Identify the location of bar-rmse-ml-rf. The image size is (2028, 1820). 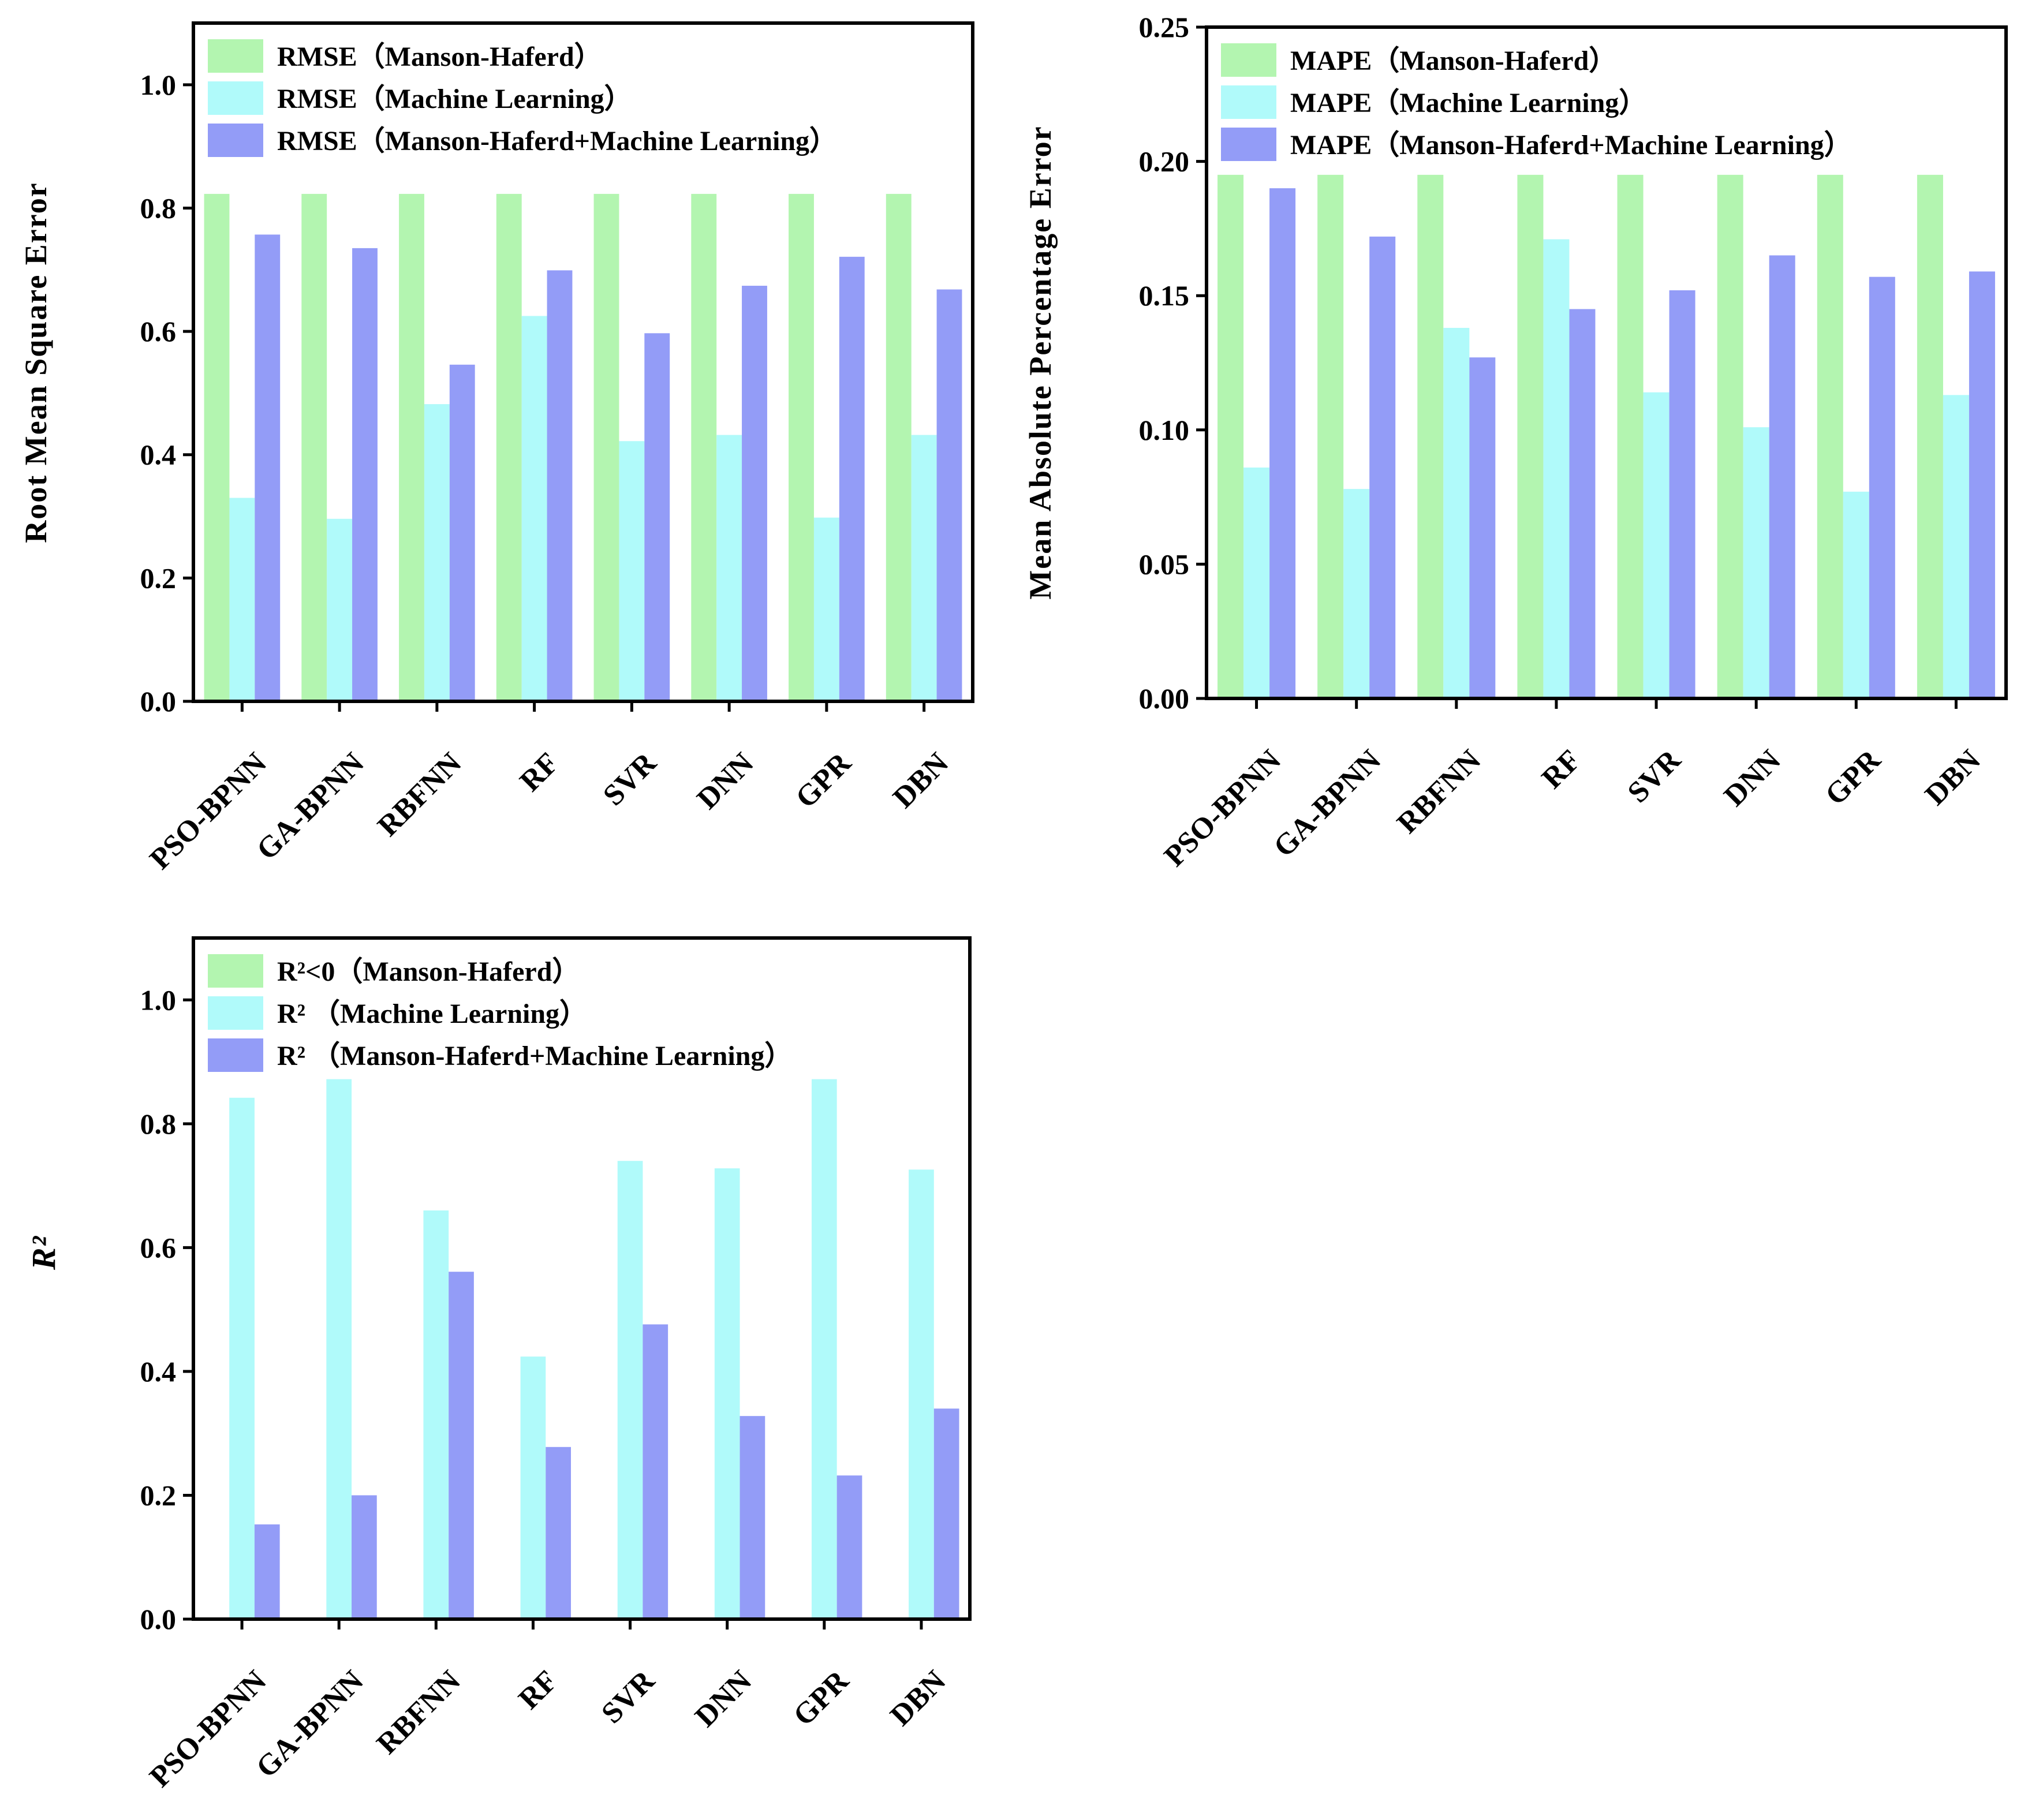
(534, 508).